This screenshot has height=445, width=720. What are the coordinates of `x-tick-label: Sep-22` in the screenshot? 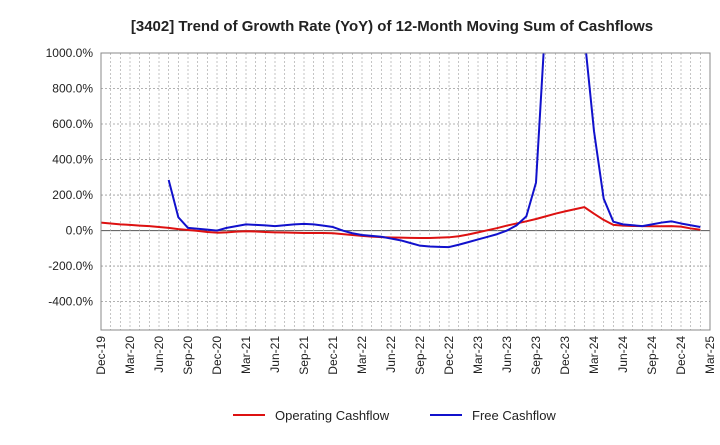 It's located at (420, 355).